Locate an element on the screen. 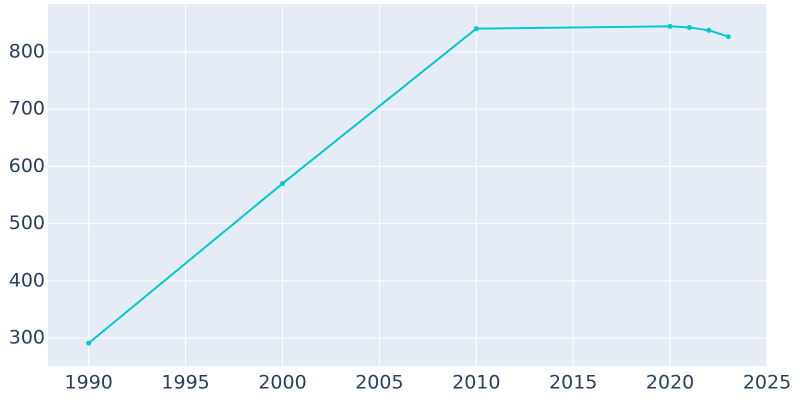 The image size is (800, 400). y-tick-label: 500 is located at coordinates (27, 223).